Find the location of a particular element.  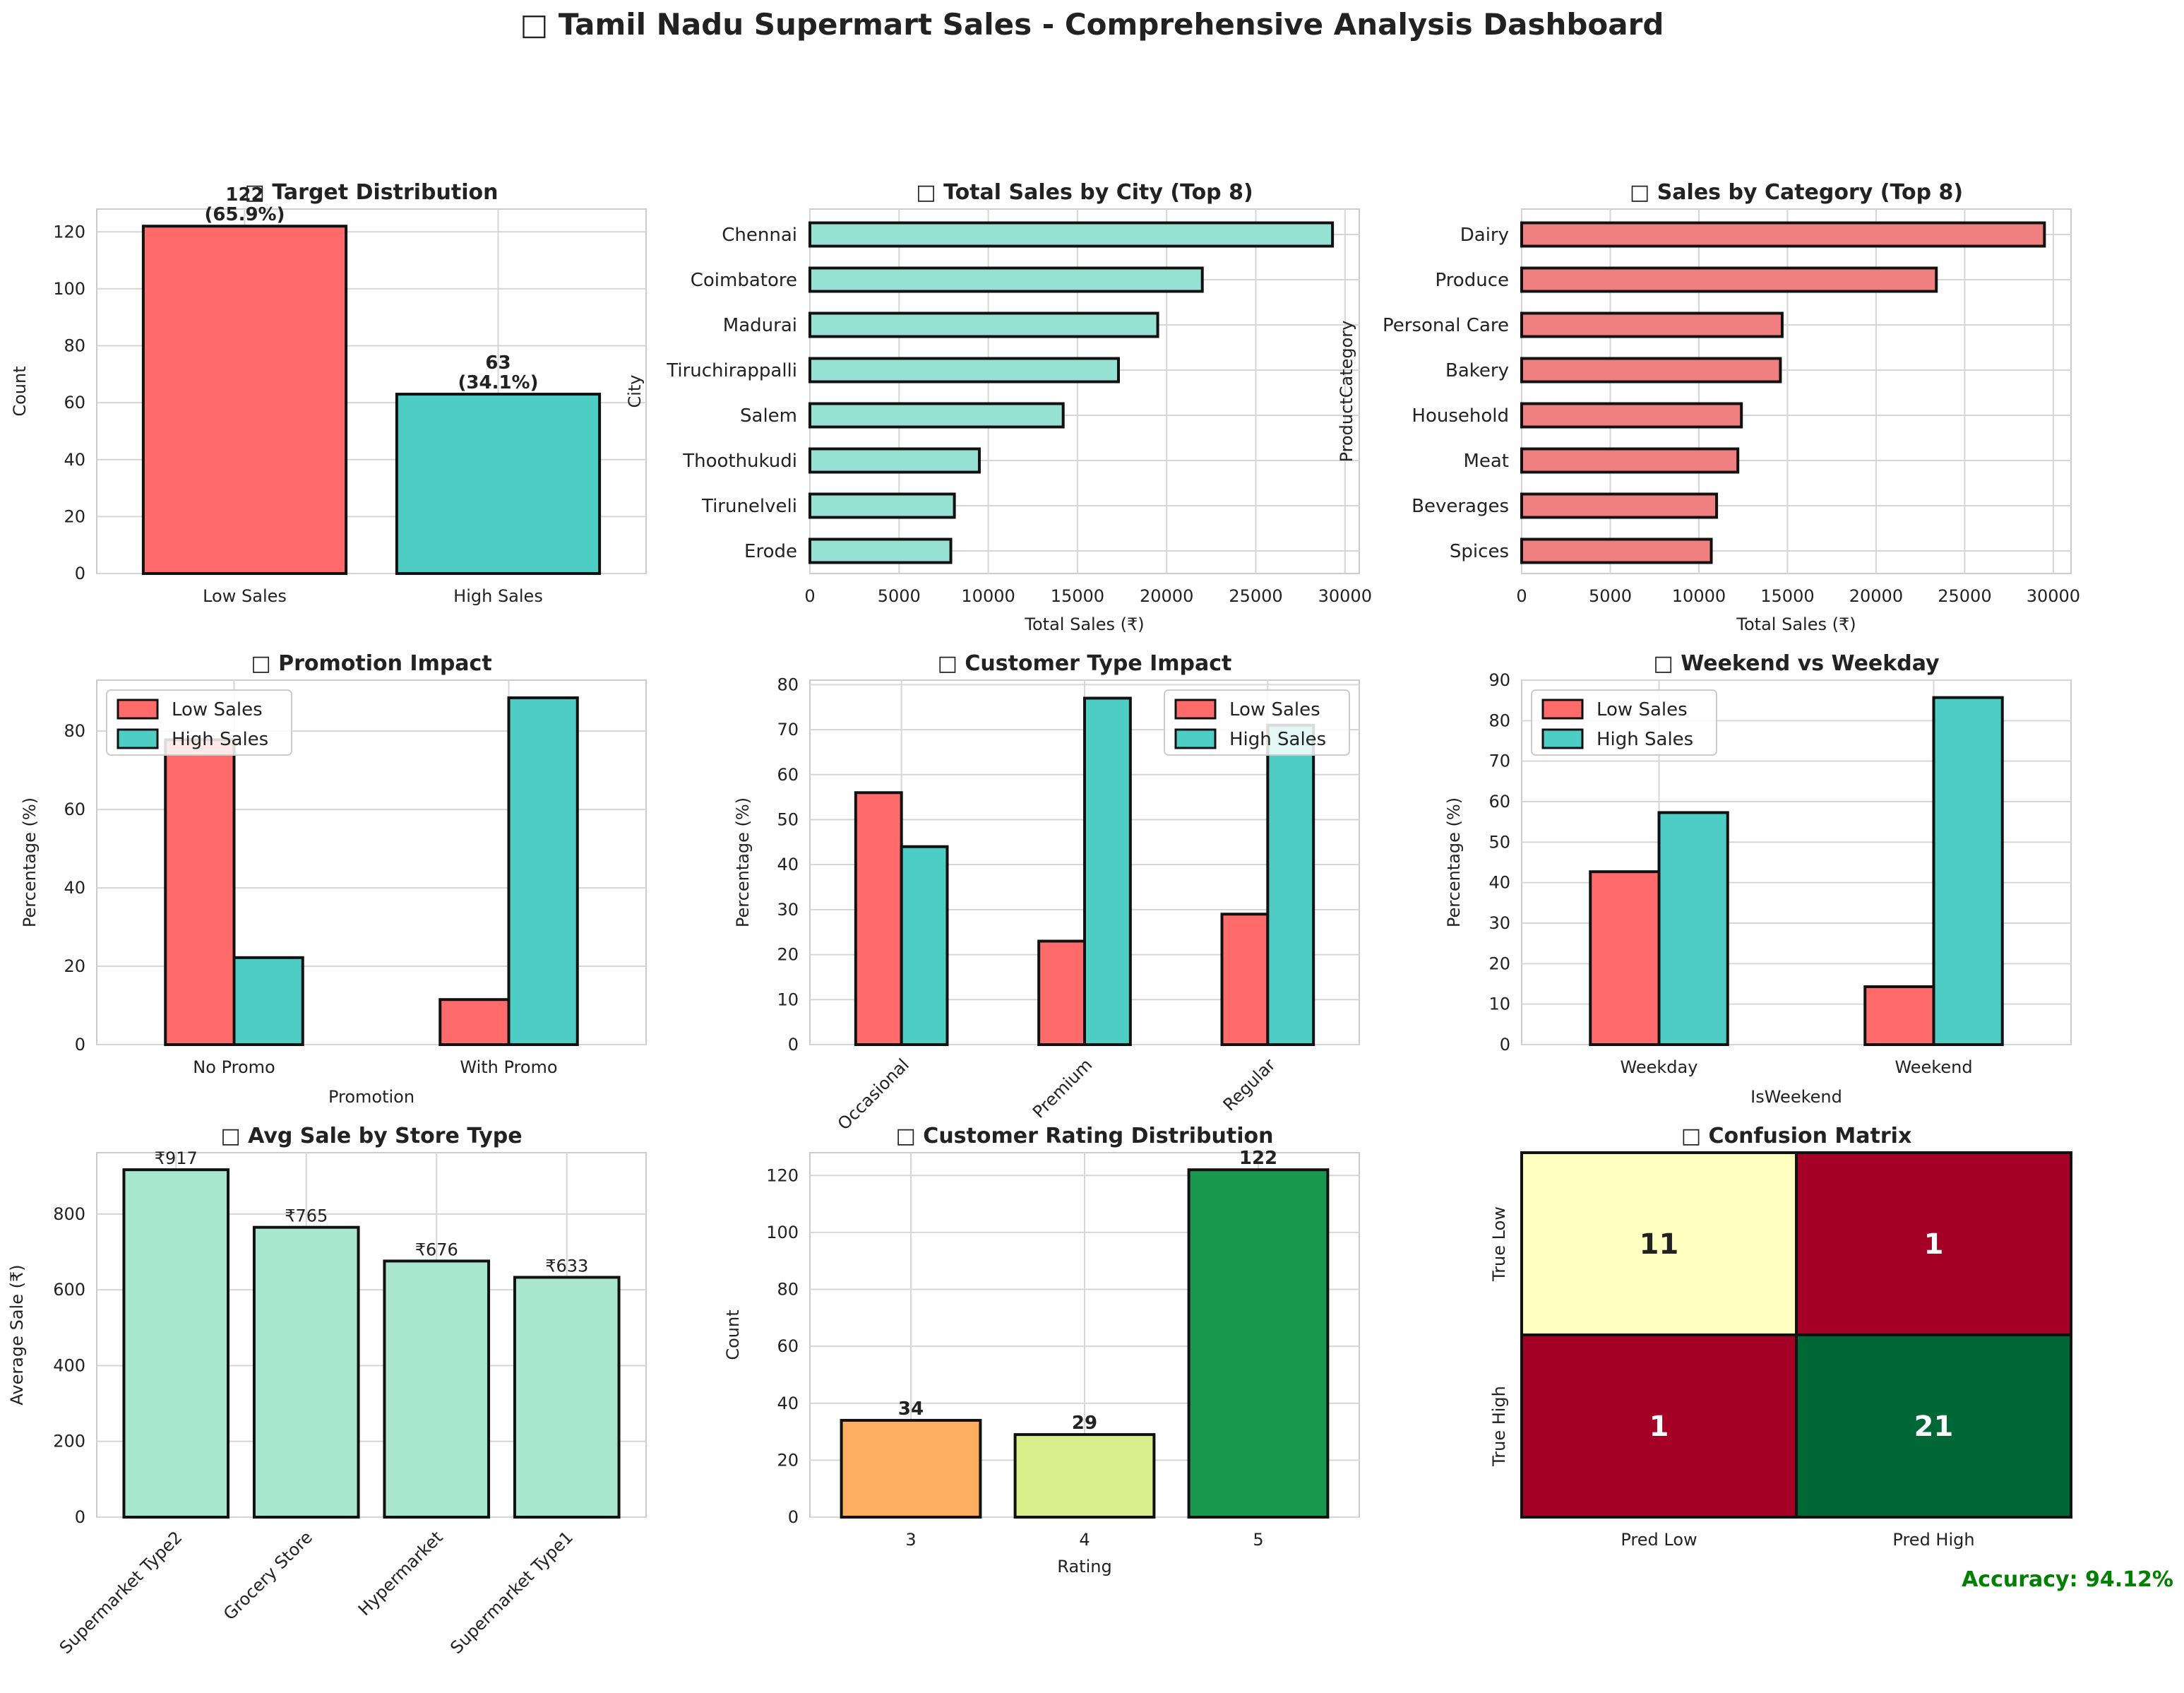

y-tick-label: Salem is located at coordinates (768, 416).